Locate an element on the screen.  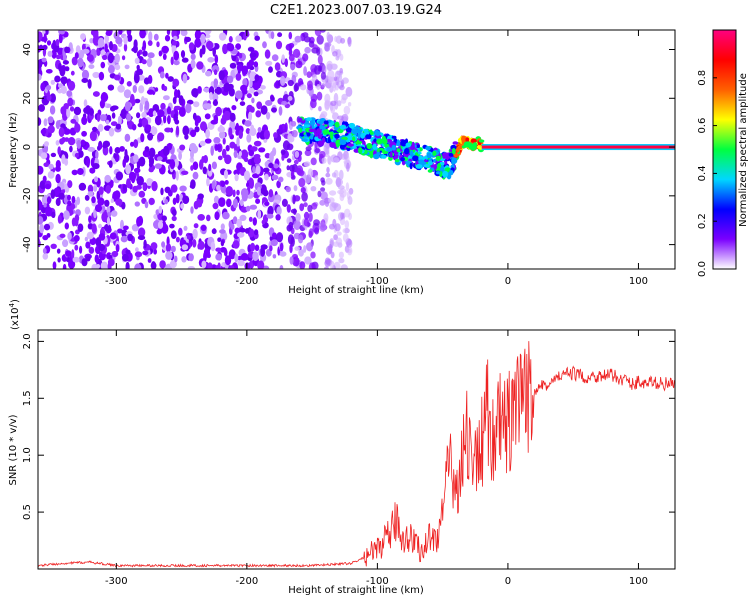
colorbar-tick-label: 0.0 is located at coordinates (702, 269).